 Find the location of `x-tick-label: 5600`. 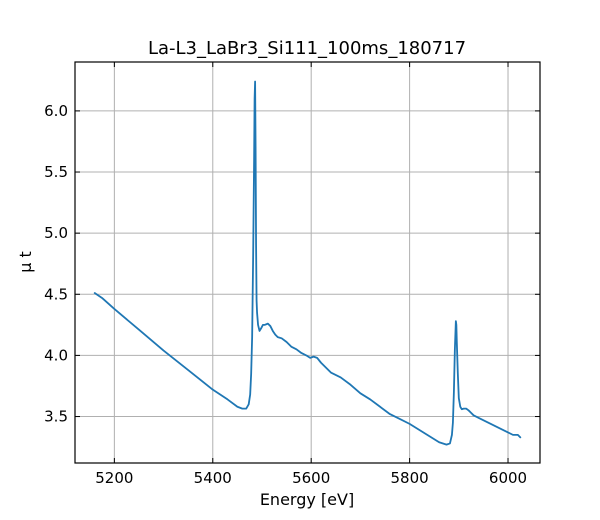

x-tick-label: 5600 is located at coordinates (311, 478).